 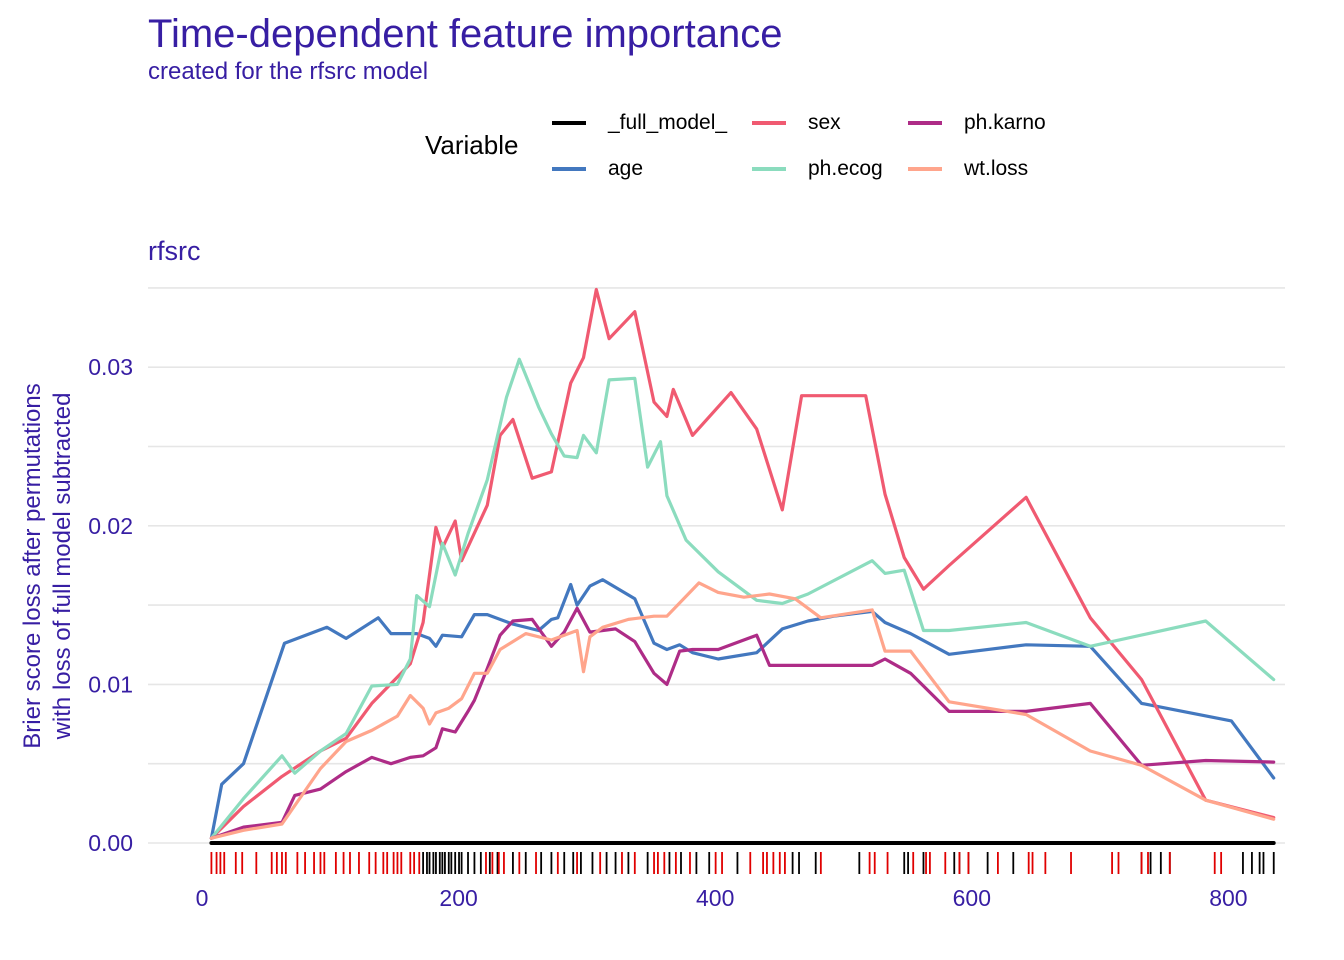 What do you see at coordinates (174, 251) in the screenshot?
I see `panel-label: rfsrc` at bounding box center [174, 251].